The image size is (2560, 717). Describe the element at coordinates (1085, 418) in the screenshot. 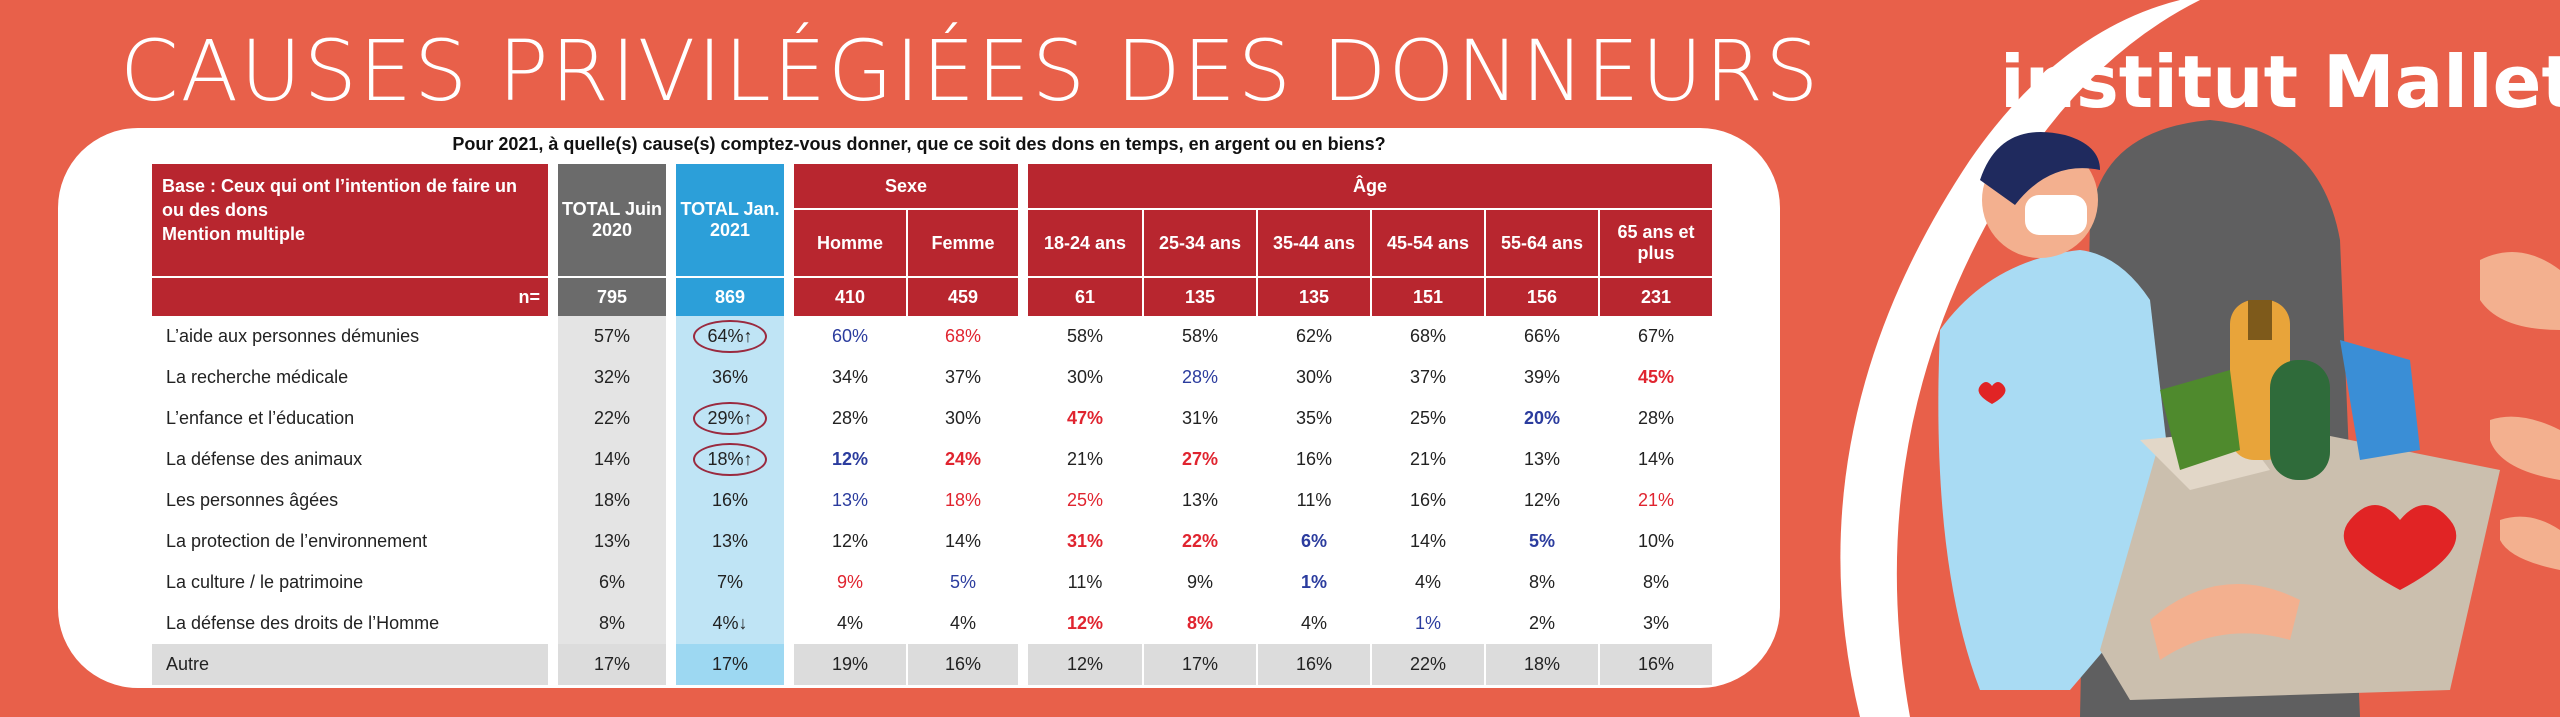

I see `table-cell: 47%` at that location.